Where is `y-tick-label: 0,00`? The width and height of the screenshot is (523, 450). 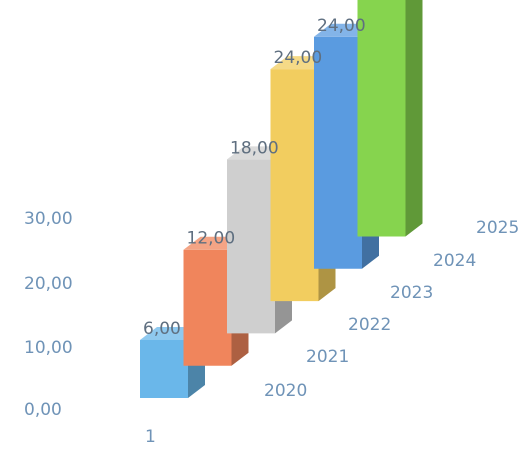 y-tick-label: 0,00 is located at coordinates (43, 410).